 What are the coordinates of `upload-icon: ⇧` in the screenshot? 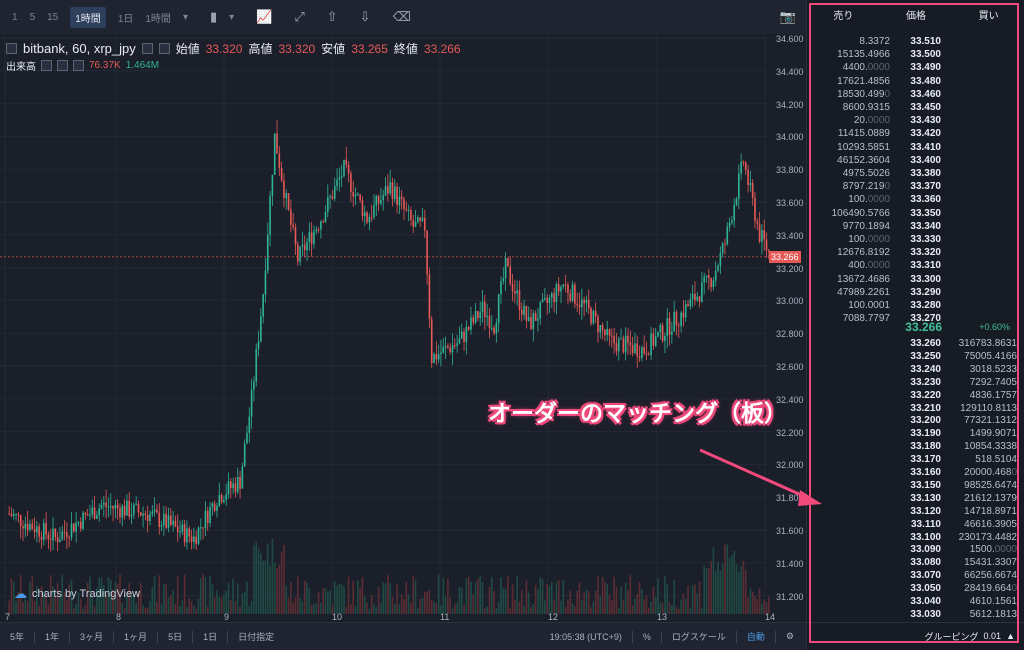 It's located at (332, 16).